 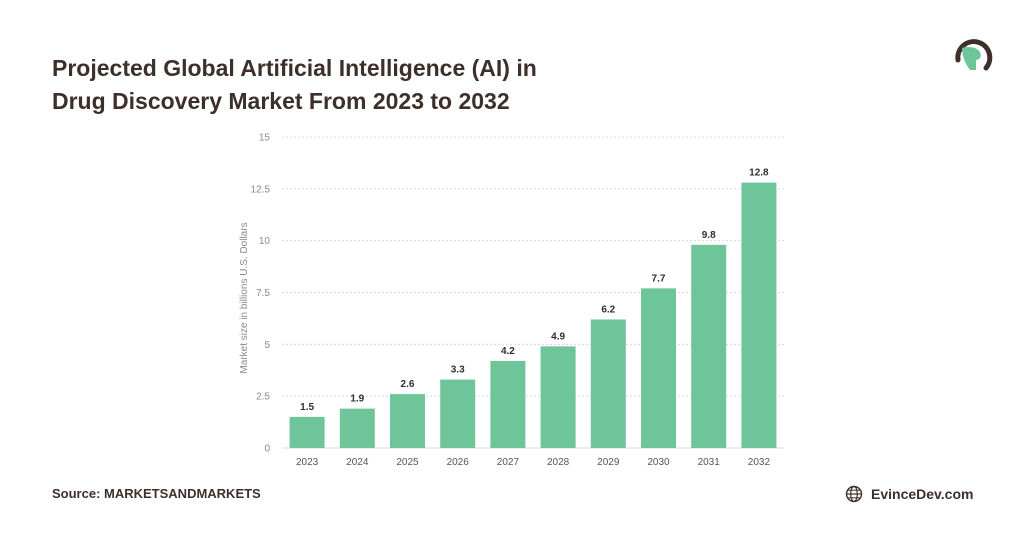 What do you see at coordinates (307, 462) in the screenshot?
I see `x-tick-label: 2023` at bounding box center [307, 462].